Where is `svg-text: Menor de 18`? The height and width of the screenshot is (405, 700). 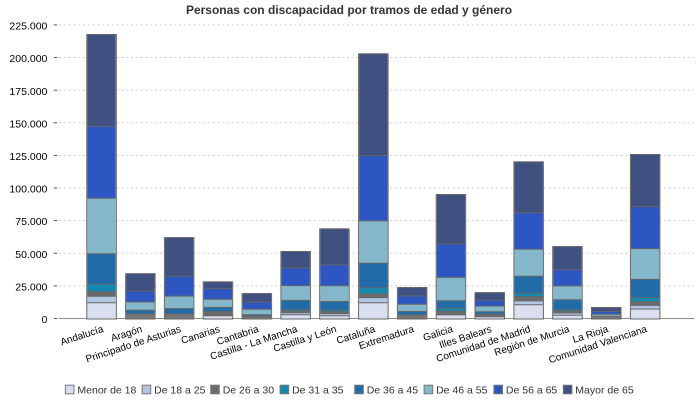
svg-text: Menor de 18 is located at coordinates (106, 390).